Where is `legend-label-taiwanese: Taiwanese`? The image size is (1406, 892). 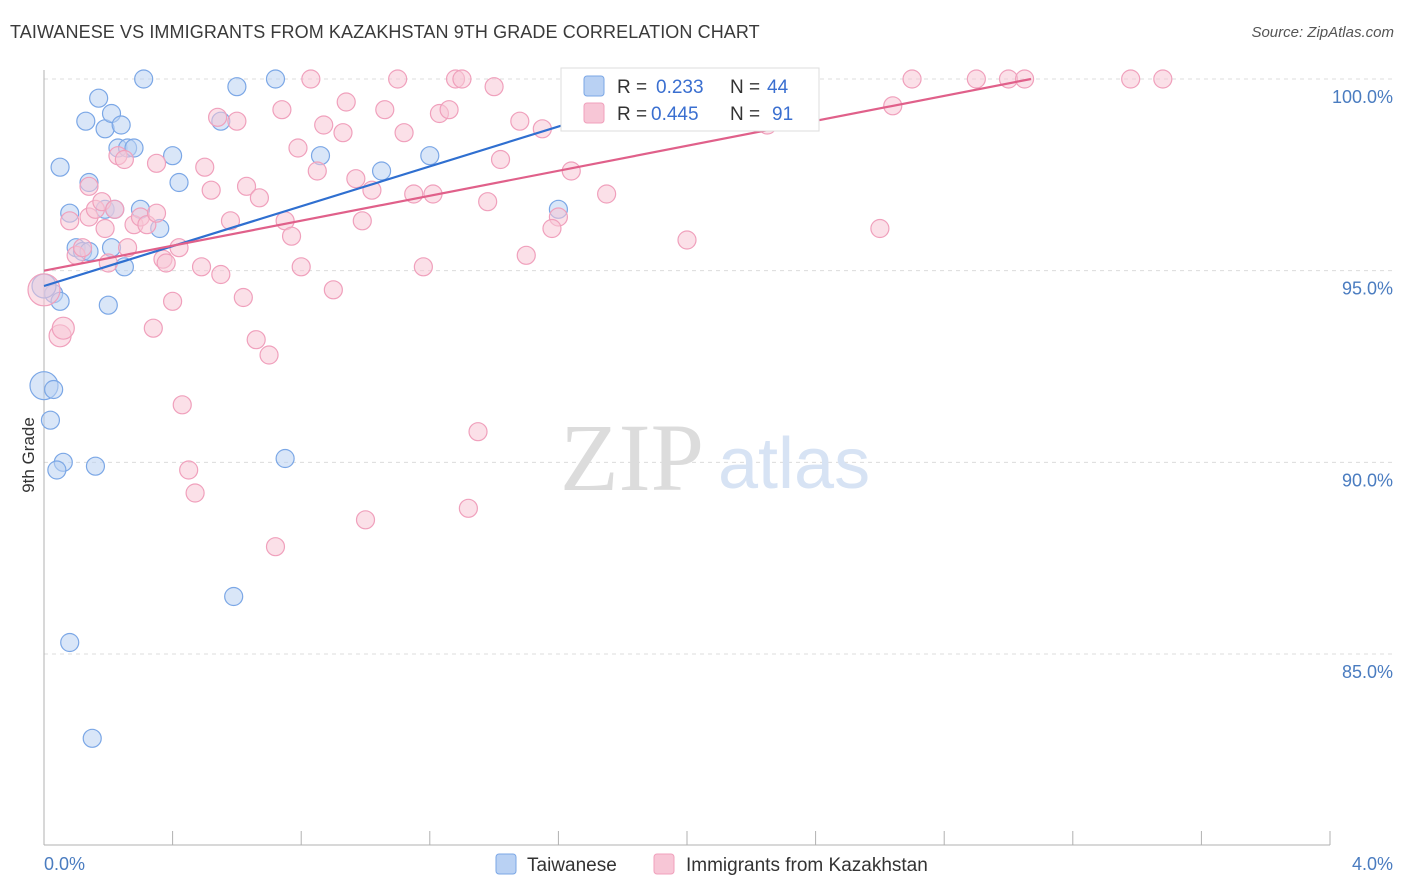
legend-label-taiwanese: Taiwanese is located at coordinates (572, 865).